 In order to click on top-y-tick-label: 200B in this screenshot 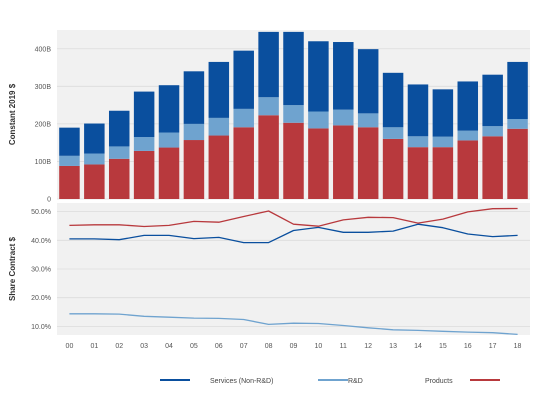, I will do `click(43, 124)`.